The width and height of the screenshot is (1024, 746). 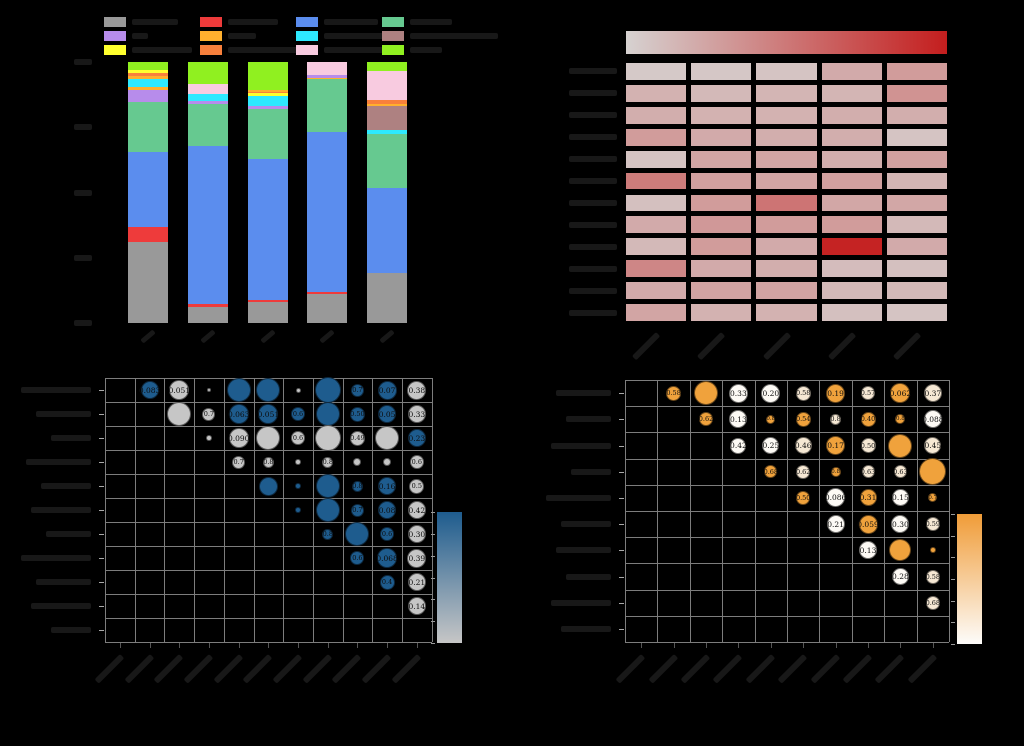 I want to click on bubble: 0.051, so click(x=268, y=414).